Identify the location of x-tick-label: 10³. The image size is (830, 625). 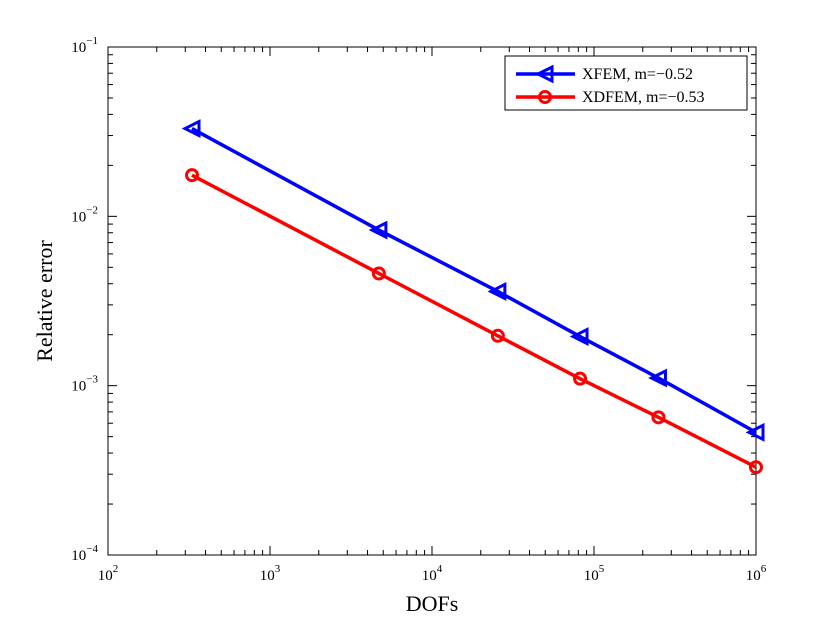
(270, 573).